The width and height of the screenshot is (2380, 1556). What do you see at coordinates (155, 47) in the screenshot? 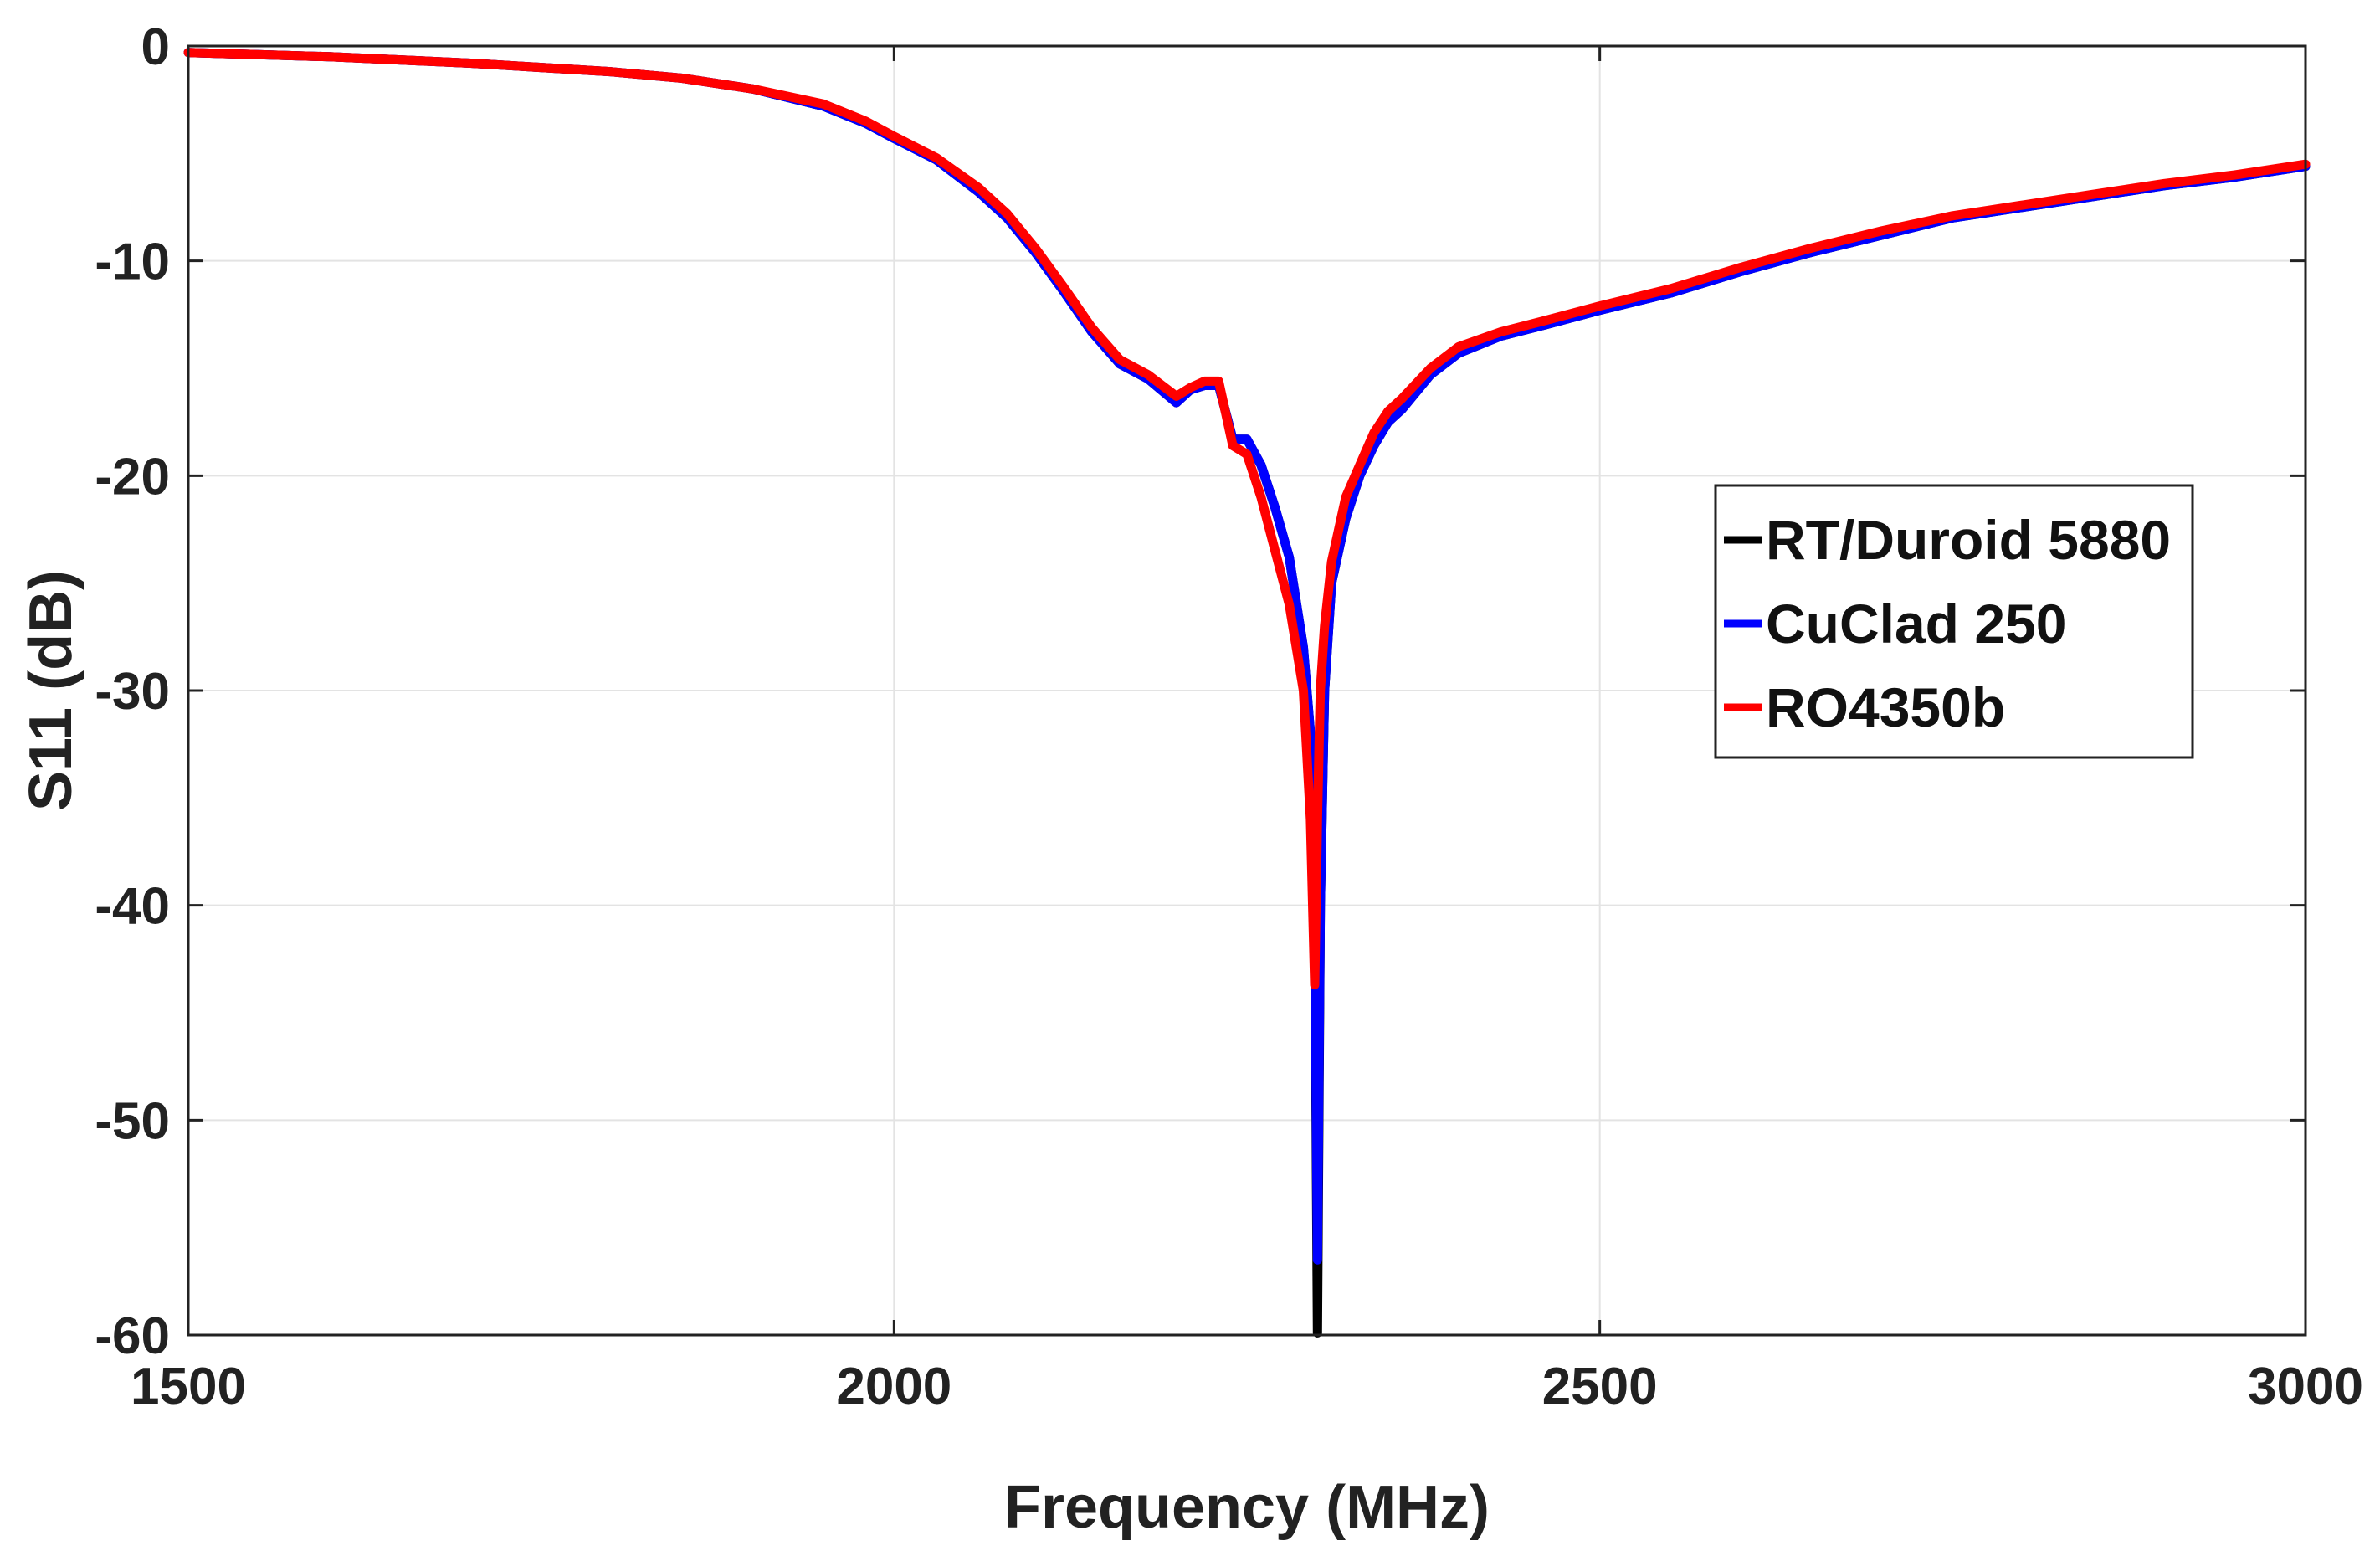
I see `y-tick-label: 0` at bounding box center [155, 47].